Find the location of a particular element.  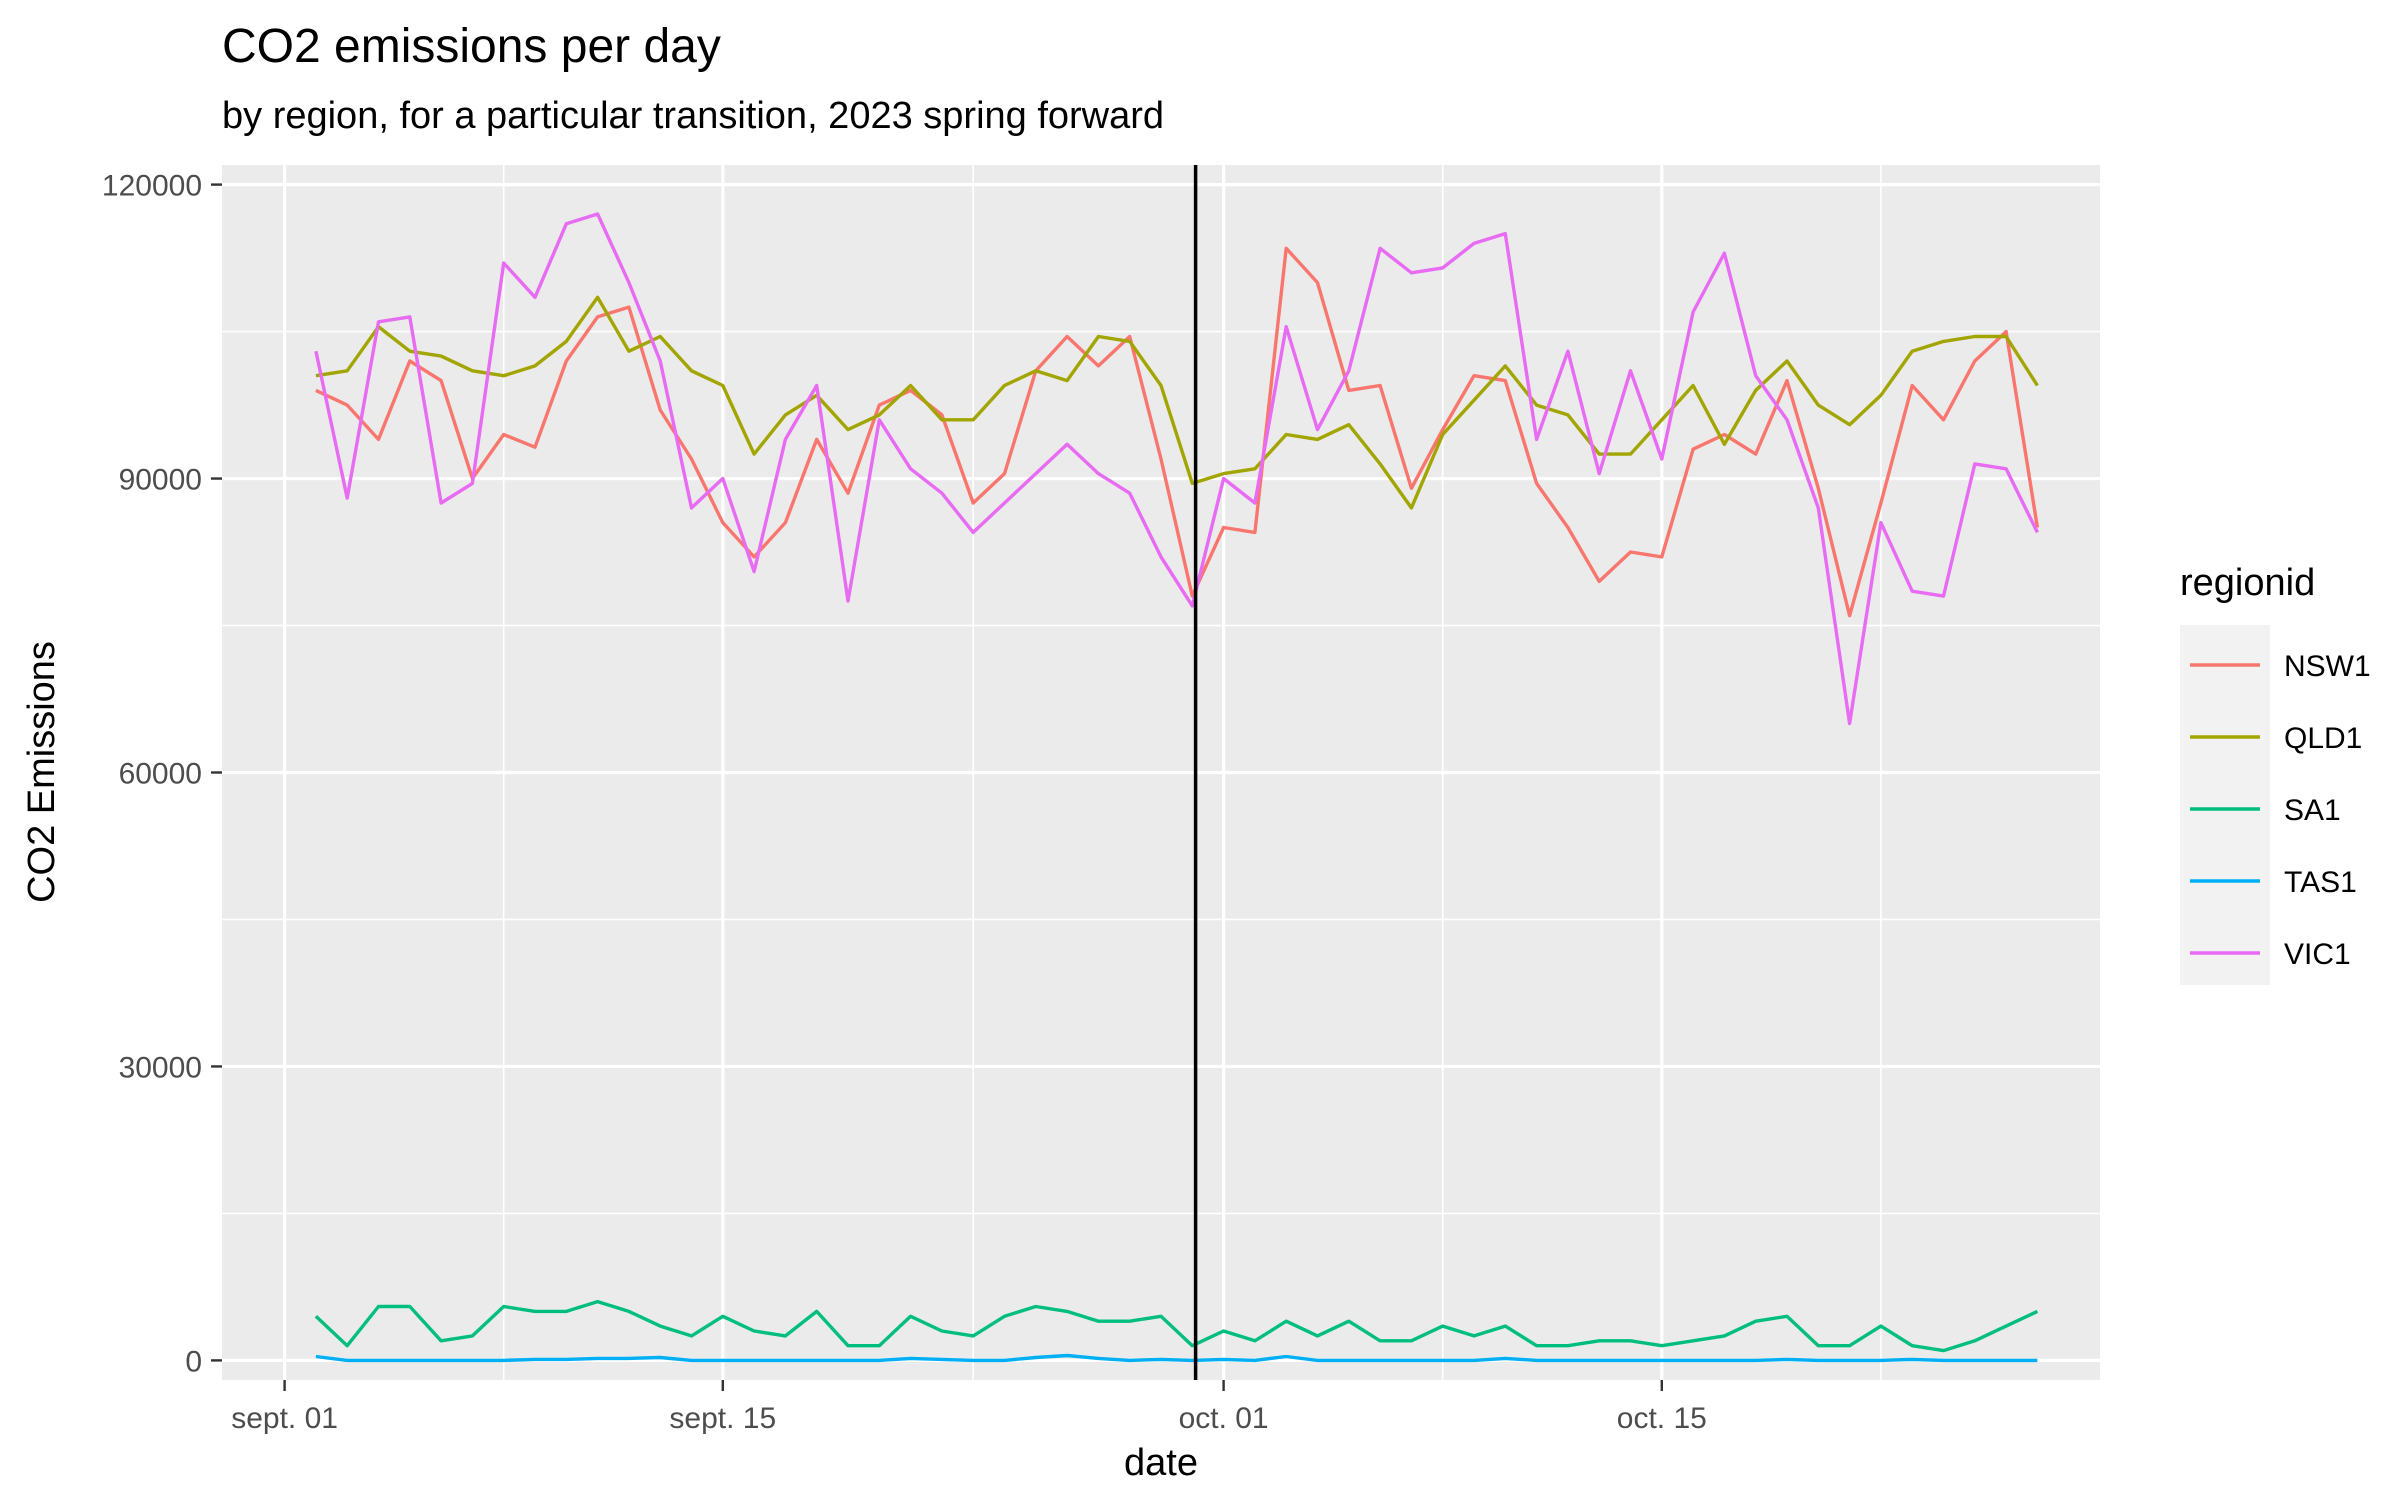

y-tick-label: 120000 is located at coordinates (152, 186).